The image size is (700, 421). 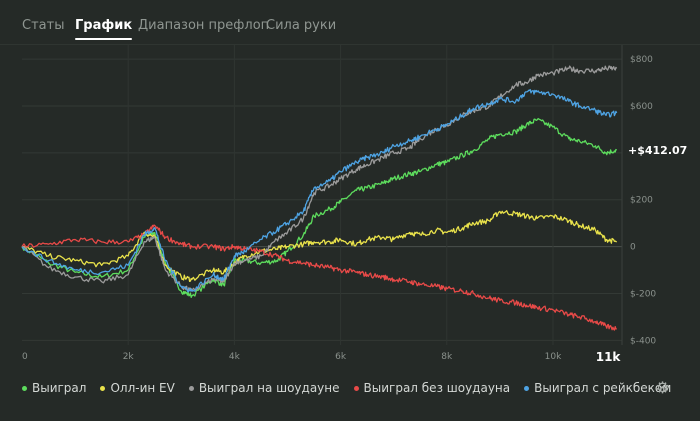 What do you see at coordinates (437, 388) in the screenshot?
I see `legend-label: Выиграл без шоудауна` at bounding box center [437, 388].